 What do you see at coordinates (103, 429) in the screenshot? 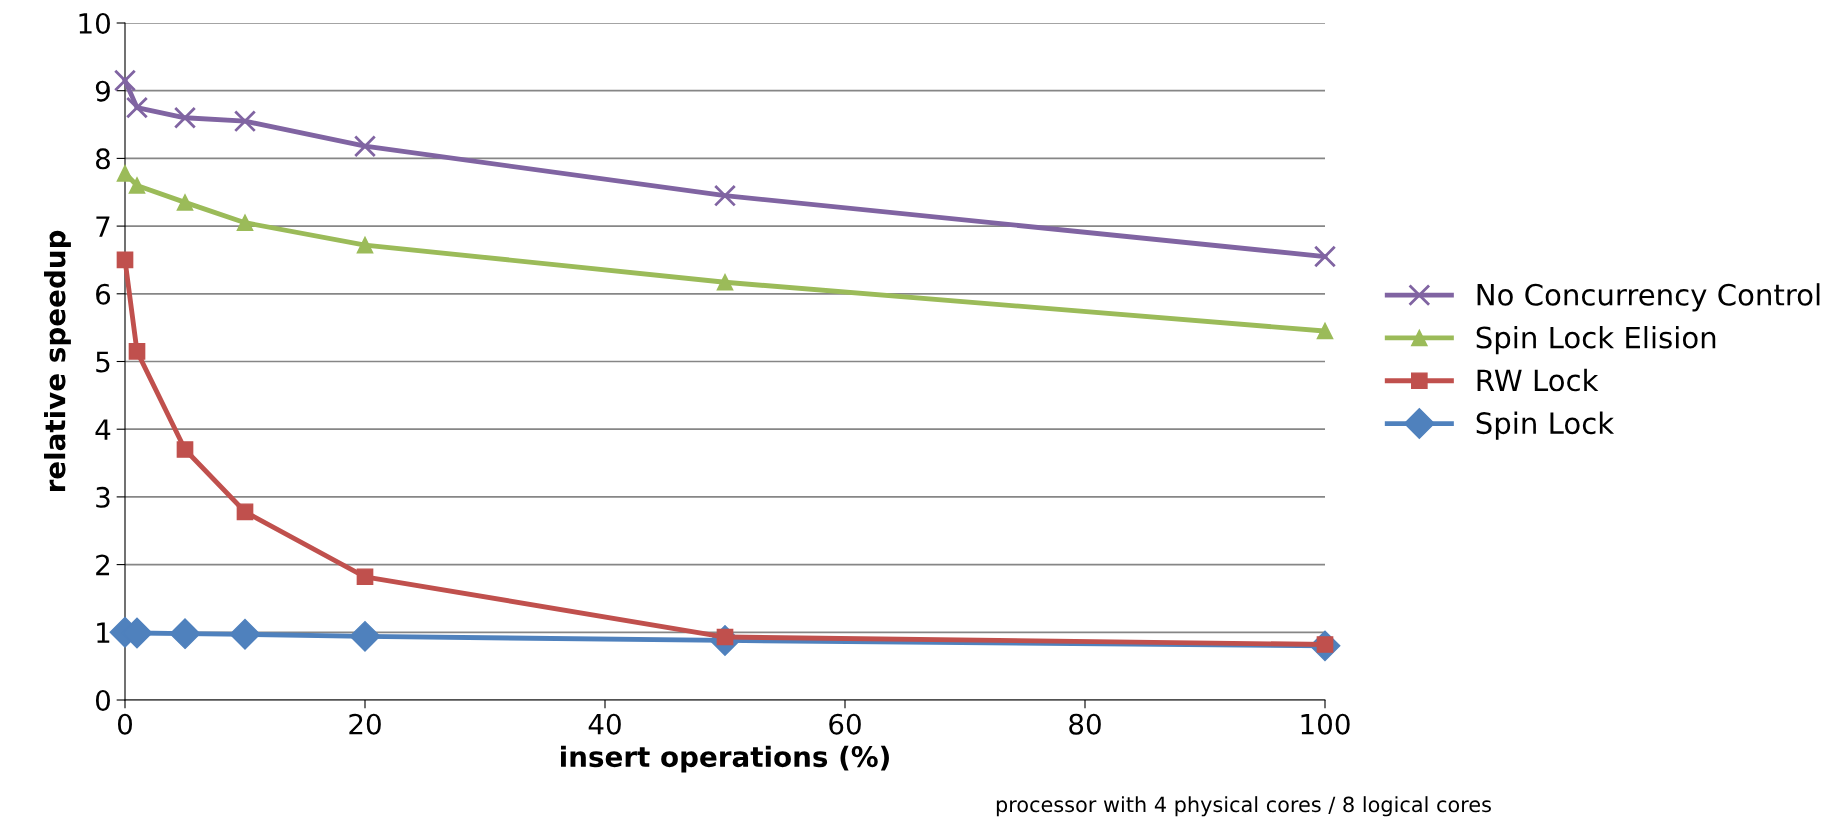
I see `y-tick-label: 4` at bounding box center [103, 429].